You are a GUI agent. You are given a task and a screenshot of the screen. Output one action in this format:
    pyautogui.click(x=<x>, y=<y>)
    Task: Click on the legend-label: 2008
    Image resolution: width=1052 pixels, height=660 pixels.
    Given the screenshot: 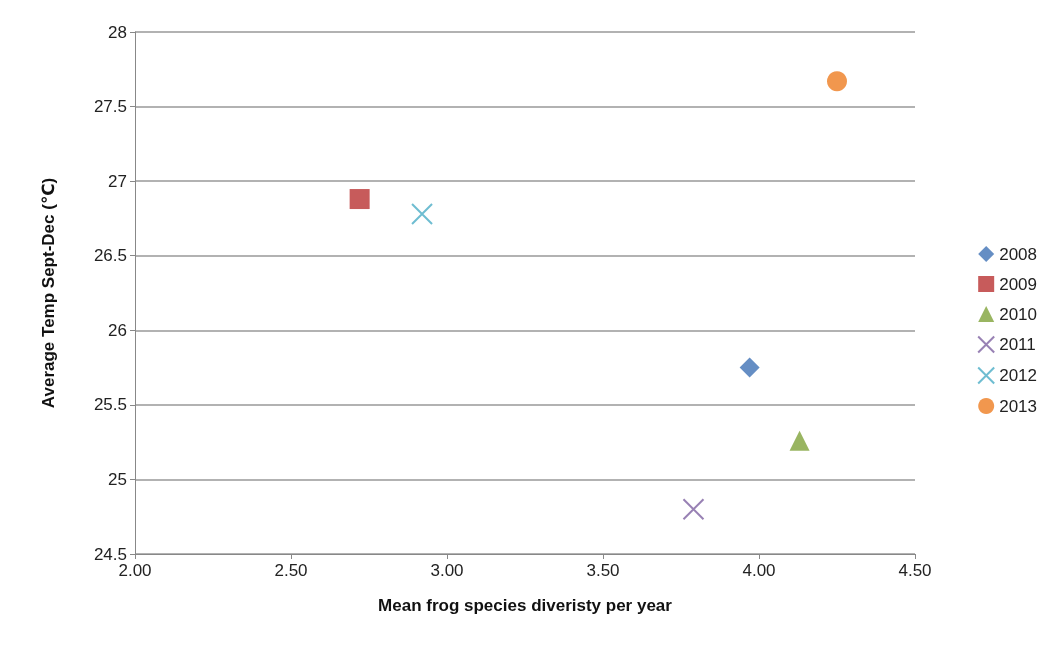 What is the action you would take?
    pyautogui.click(x=1018, y=254)
    